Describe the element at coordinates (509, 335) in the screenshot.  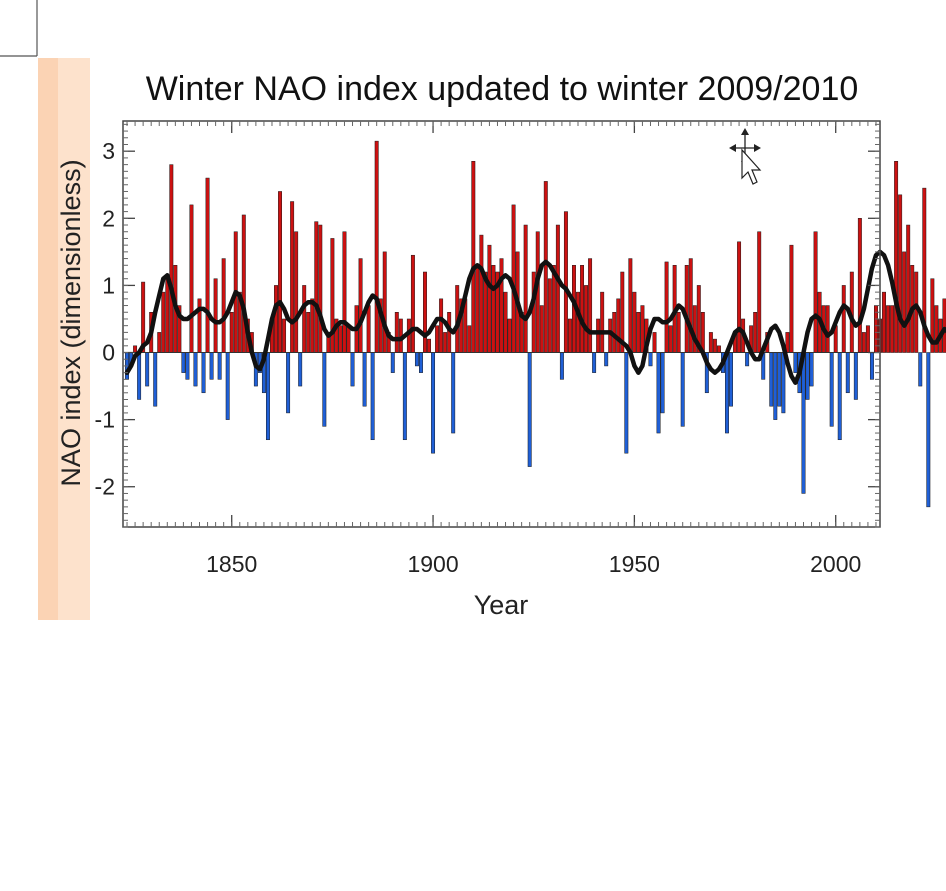
I see `positive-bar-1919` at that location.